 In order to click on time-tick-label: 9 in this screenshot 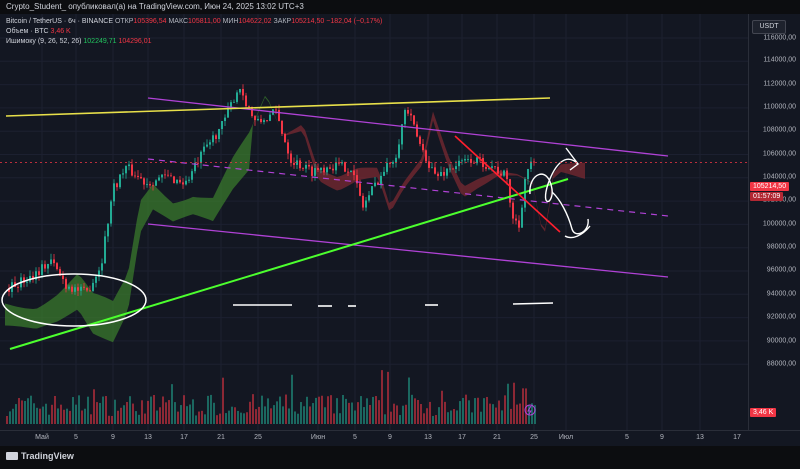, I will do `click(662, 437)`.